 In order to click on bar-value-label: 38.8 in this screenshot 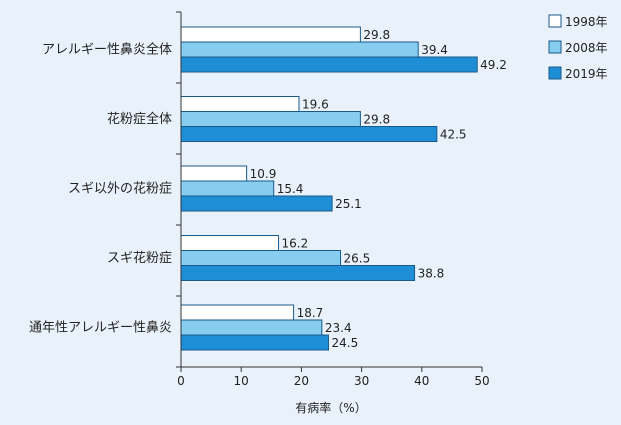, I will do `click(431, 274)`.